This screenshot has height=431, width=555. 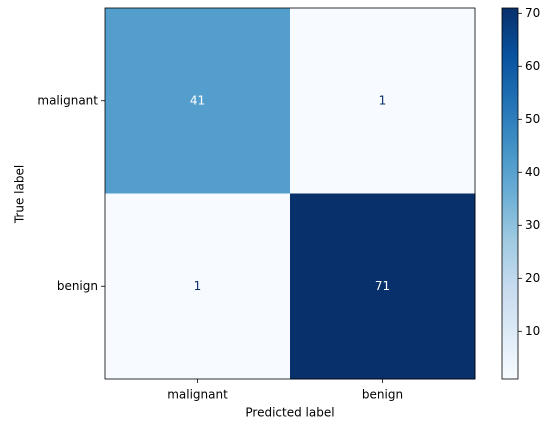 I want to click on colorbar-tick-label: 60, so click(x=532, y=66).